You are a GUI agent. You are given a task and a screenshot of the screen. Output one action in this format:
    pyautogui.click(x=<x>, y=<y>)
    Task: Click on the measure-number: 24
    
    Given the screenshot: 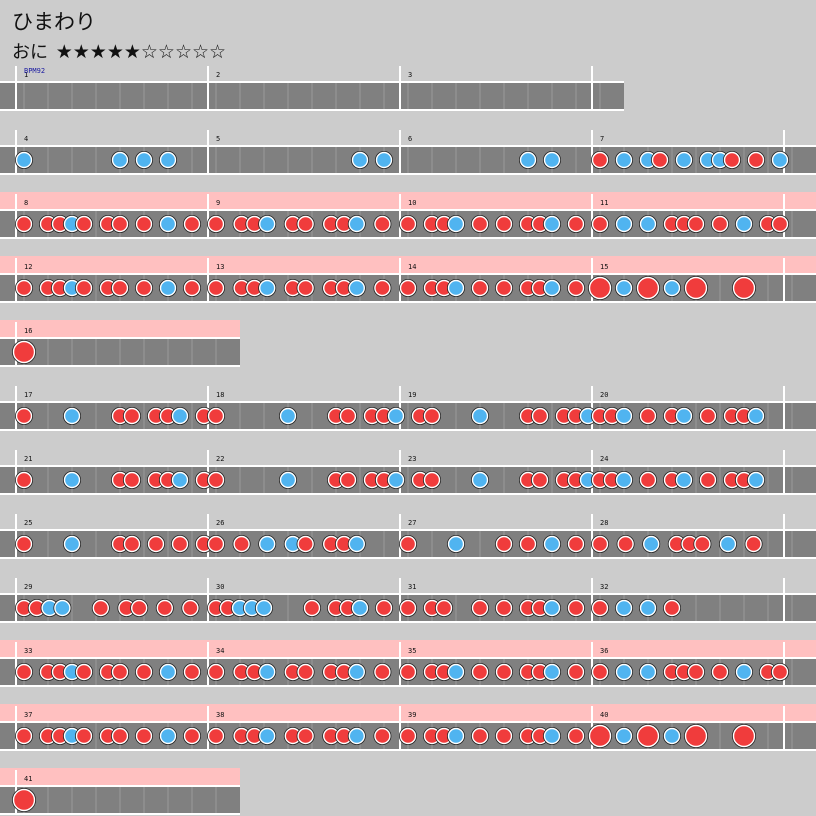 What is the action you would take?
    pyautogui.click(x=604, y=459)
    